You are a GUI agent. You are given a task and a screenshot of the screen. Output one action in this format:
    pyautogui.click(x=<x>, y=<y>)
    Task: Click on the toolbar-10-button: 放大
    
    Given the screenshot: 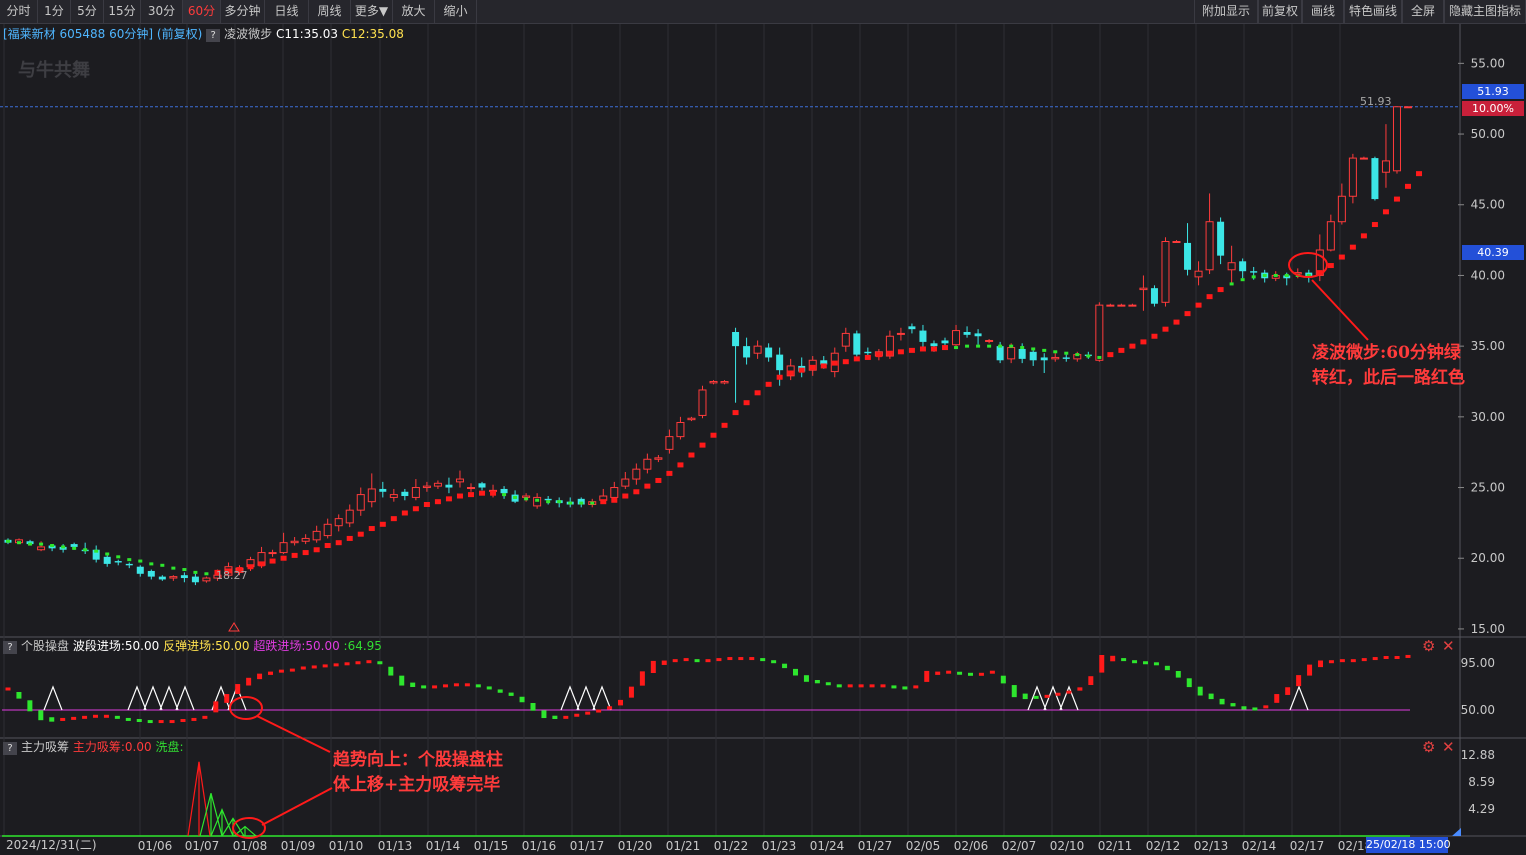 What is the action you would take?
    pyautogui.click(x=414, y=11)
    